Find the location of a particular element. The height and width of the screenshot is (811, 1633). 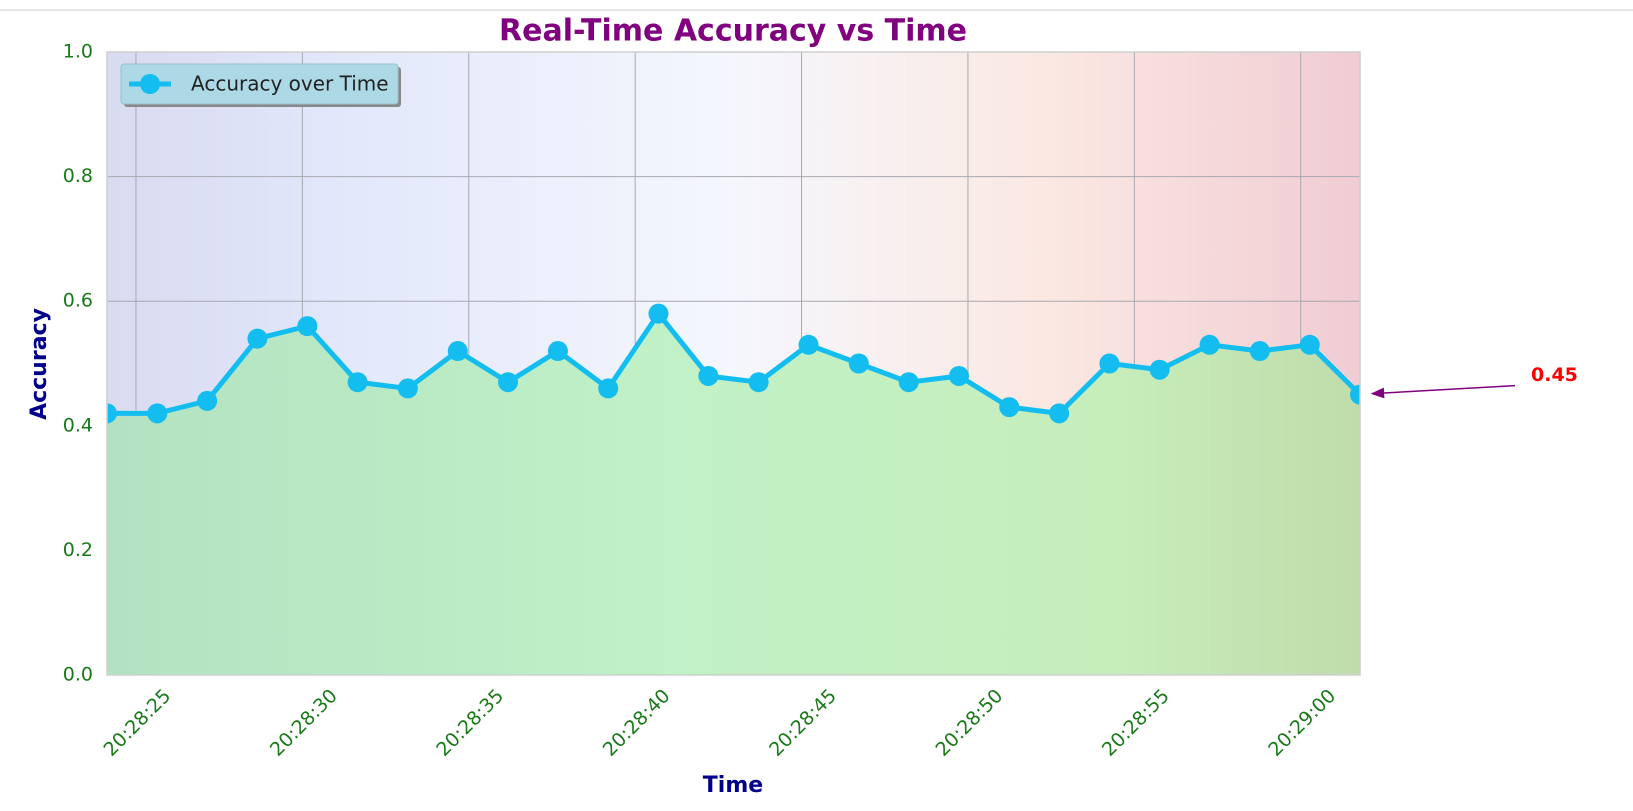

y-tick-label: 0.6 is located at coordinates (78, 301).